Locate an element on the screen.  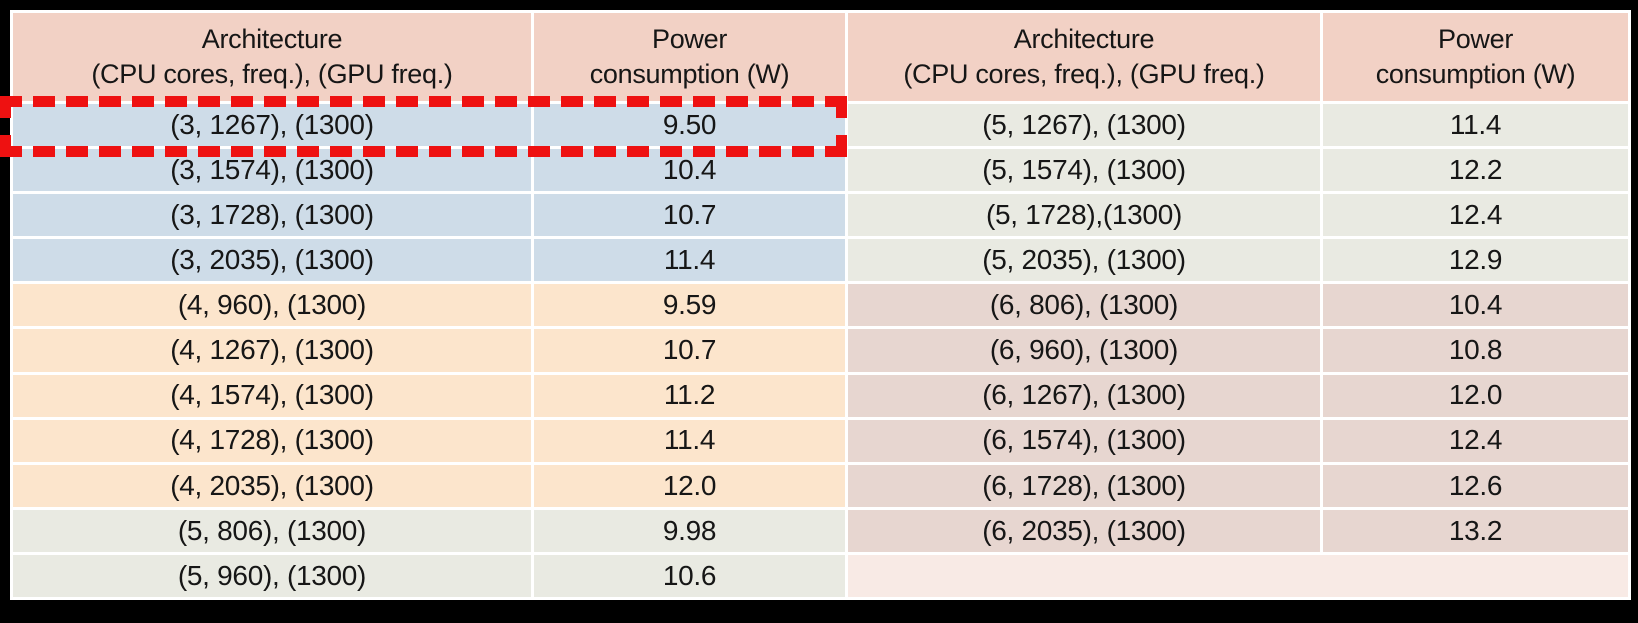
power-cell: 11.2 is located at coordinates (689, 395).